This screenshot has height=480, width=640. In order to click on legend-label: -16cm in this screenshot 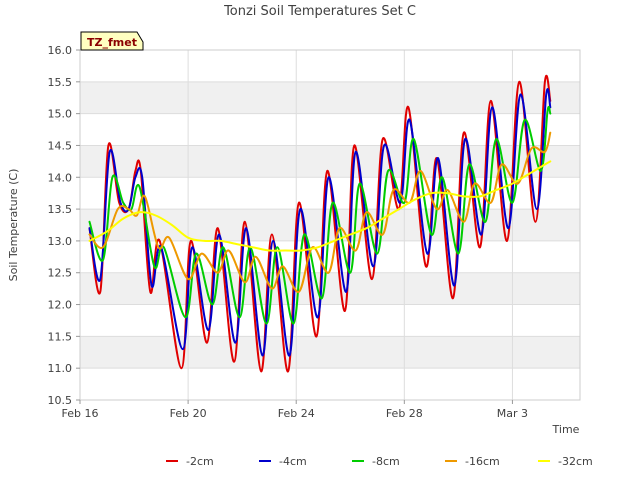, I will do `click(482, 461)`.